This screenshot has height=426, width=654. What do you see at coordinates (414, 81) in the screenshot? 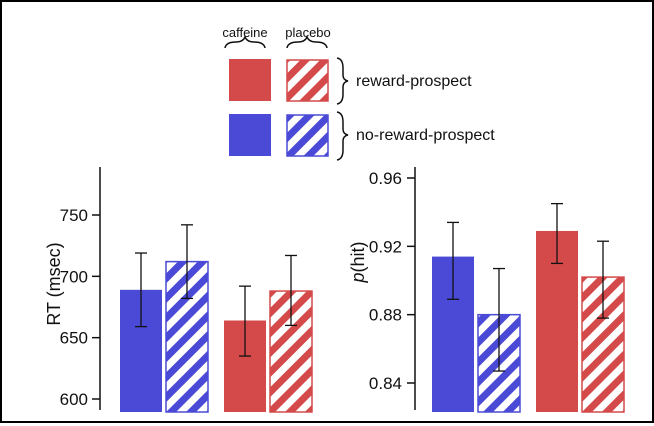
I see `legend-row-reward: reward-prospect` at bounding box center [414, 81].